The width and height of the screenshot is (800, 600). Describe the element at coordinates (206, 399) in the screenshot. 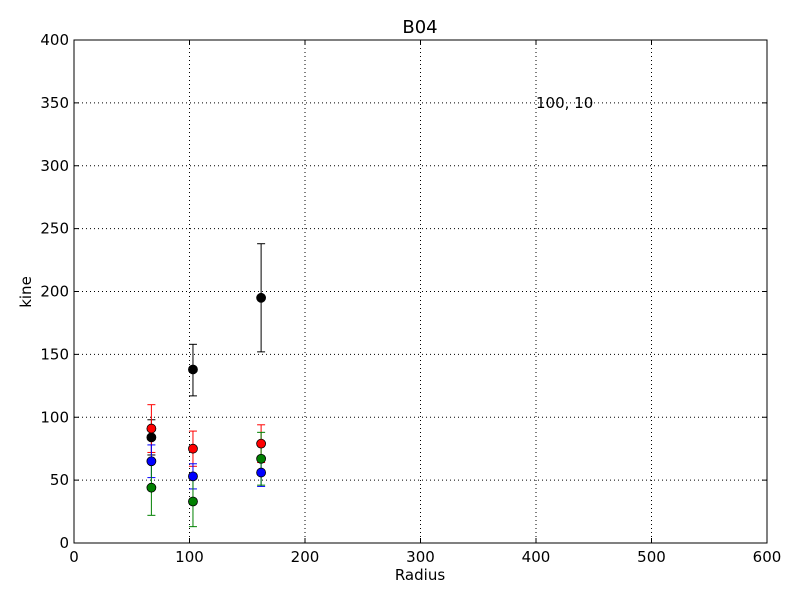

I see `data-points` at that location.